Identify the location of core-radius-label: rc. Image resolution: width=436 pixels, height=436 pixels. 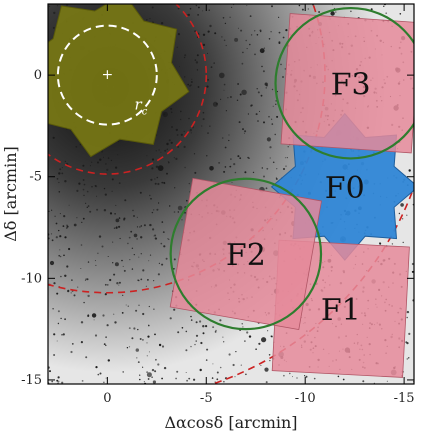
(141, 107).